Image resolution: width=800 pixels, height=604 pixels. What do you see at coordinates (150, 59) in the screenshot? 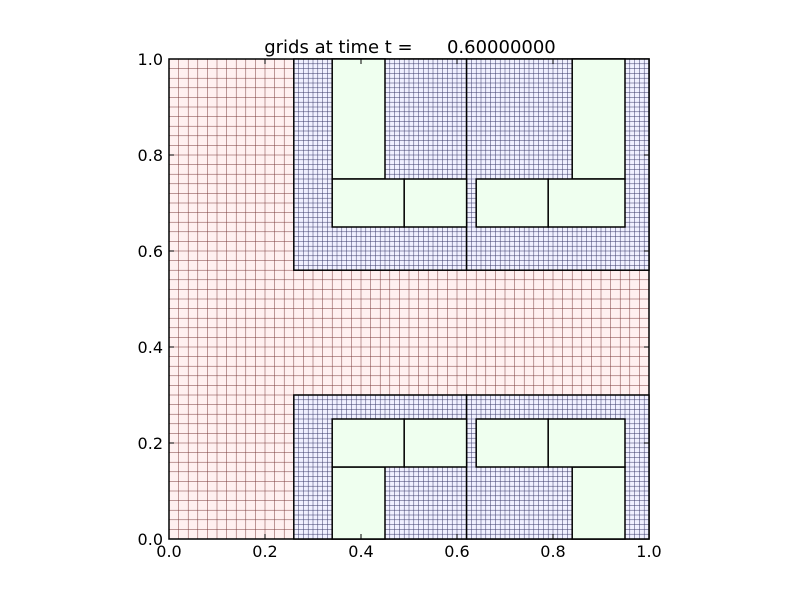
I see `y-tick-label: 1.0` at bounding box center [150, 59].